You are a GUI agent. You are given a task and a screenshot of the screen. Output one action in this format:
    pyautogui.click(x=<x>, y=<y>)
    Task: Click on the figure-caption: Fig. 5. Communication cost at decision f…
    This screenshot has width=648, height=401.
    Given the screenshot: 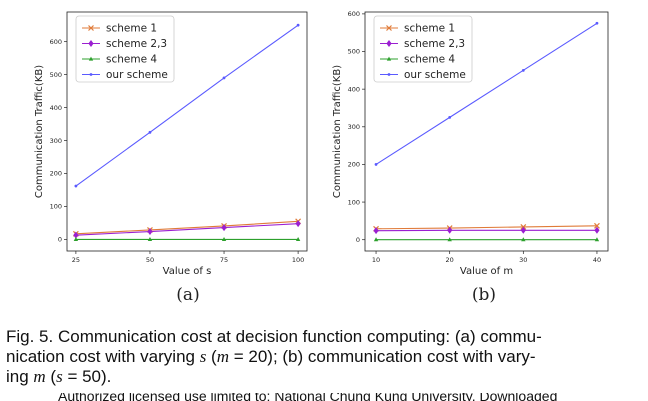 What is the action you would take?
    pyautogui.click(x=324, y=357)
    